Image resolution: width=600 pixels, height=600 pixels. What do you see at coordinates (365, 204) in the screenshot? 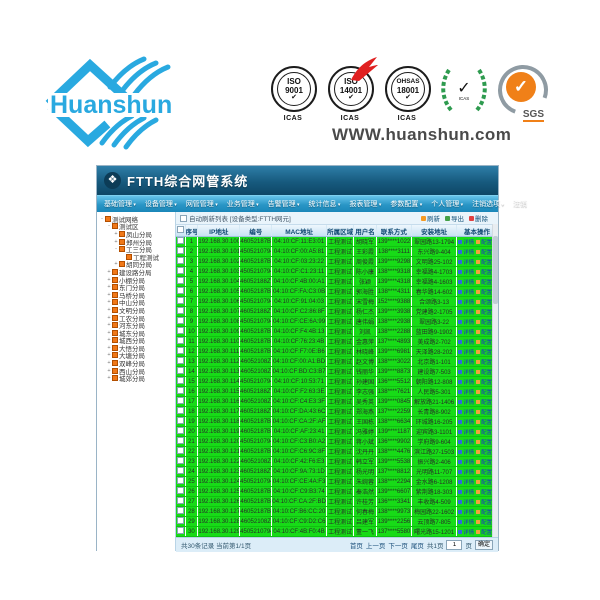
I see `menu-item: 报表管理` at bounding box center [365, 204].